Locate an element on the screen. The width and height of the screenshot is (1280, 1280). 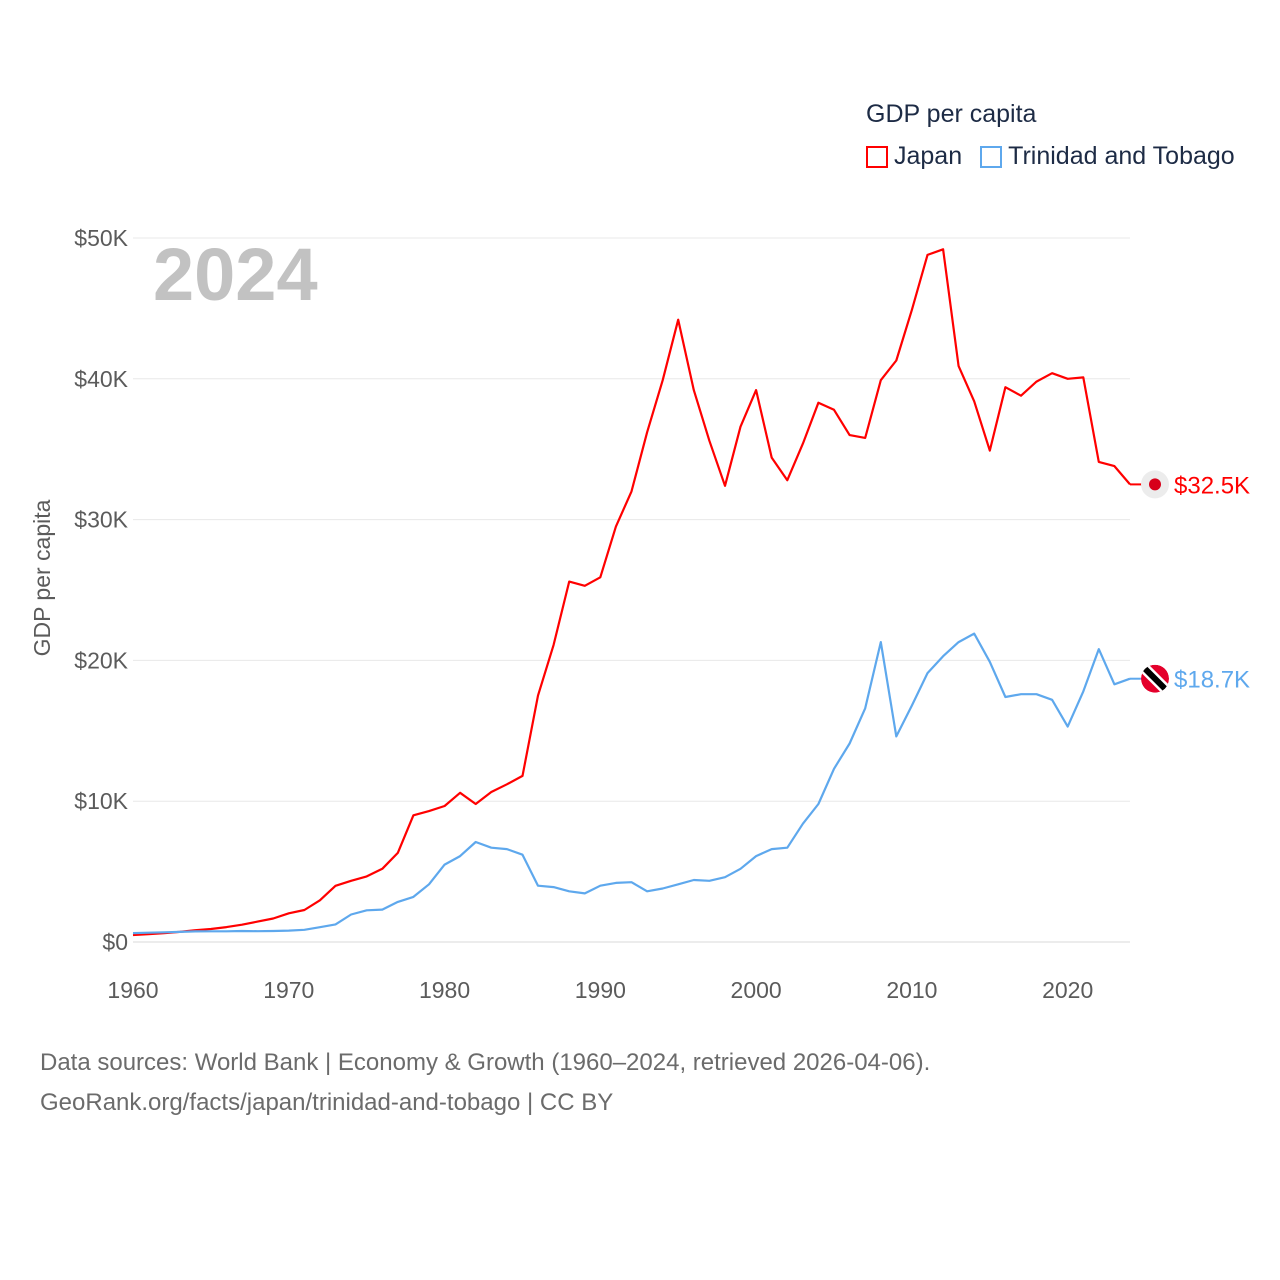
japan-flag-dot is located at coordinates (1155, 484).